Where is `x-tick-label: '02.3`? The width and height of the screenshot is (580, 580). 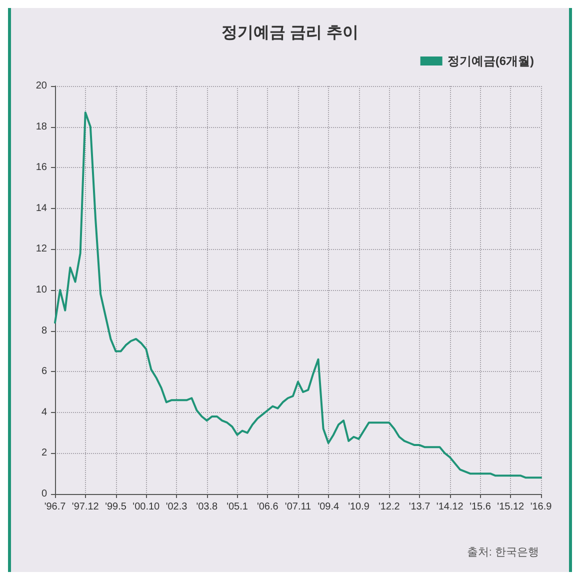
x-tick-label: '02.3 is located at coordinates (177, 507).